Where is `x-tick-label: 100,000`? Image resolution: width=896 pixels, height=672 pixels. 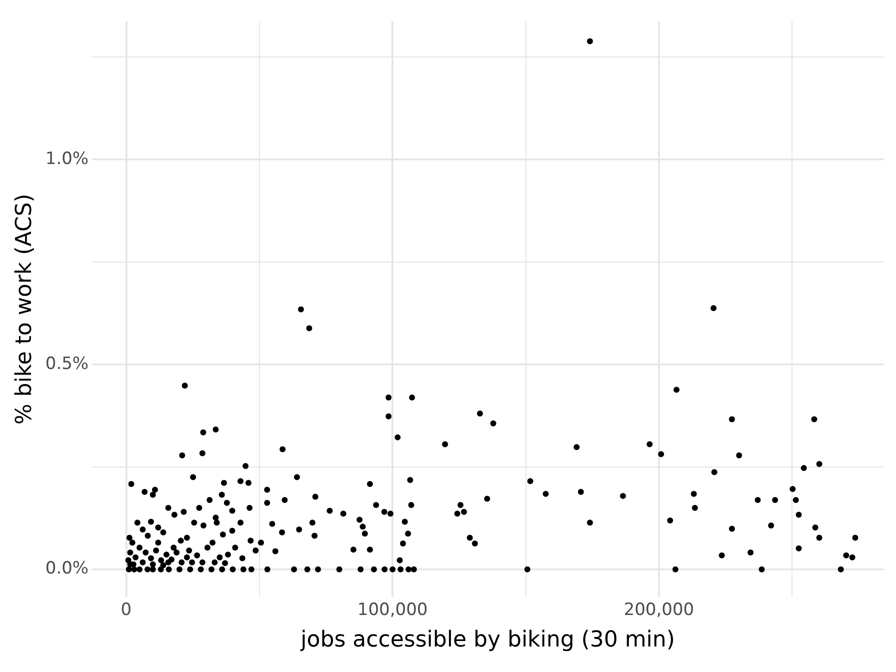 x-tick-label: 100,000 is located at coordinates (392, 610).